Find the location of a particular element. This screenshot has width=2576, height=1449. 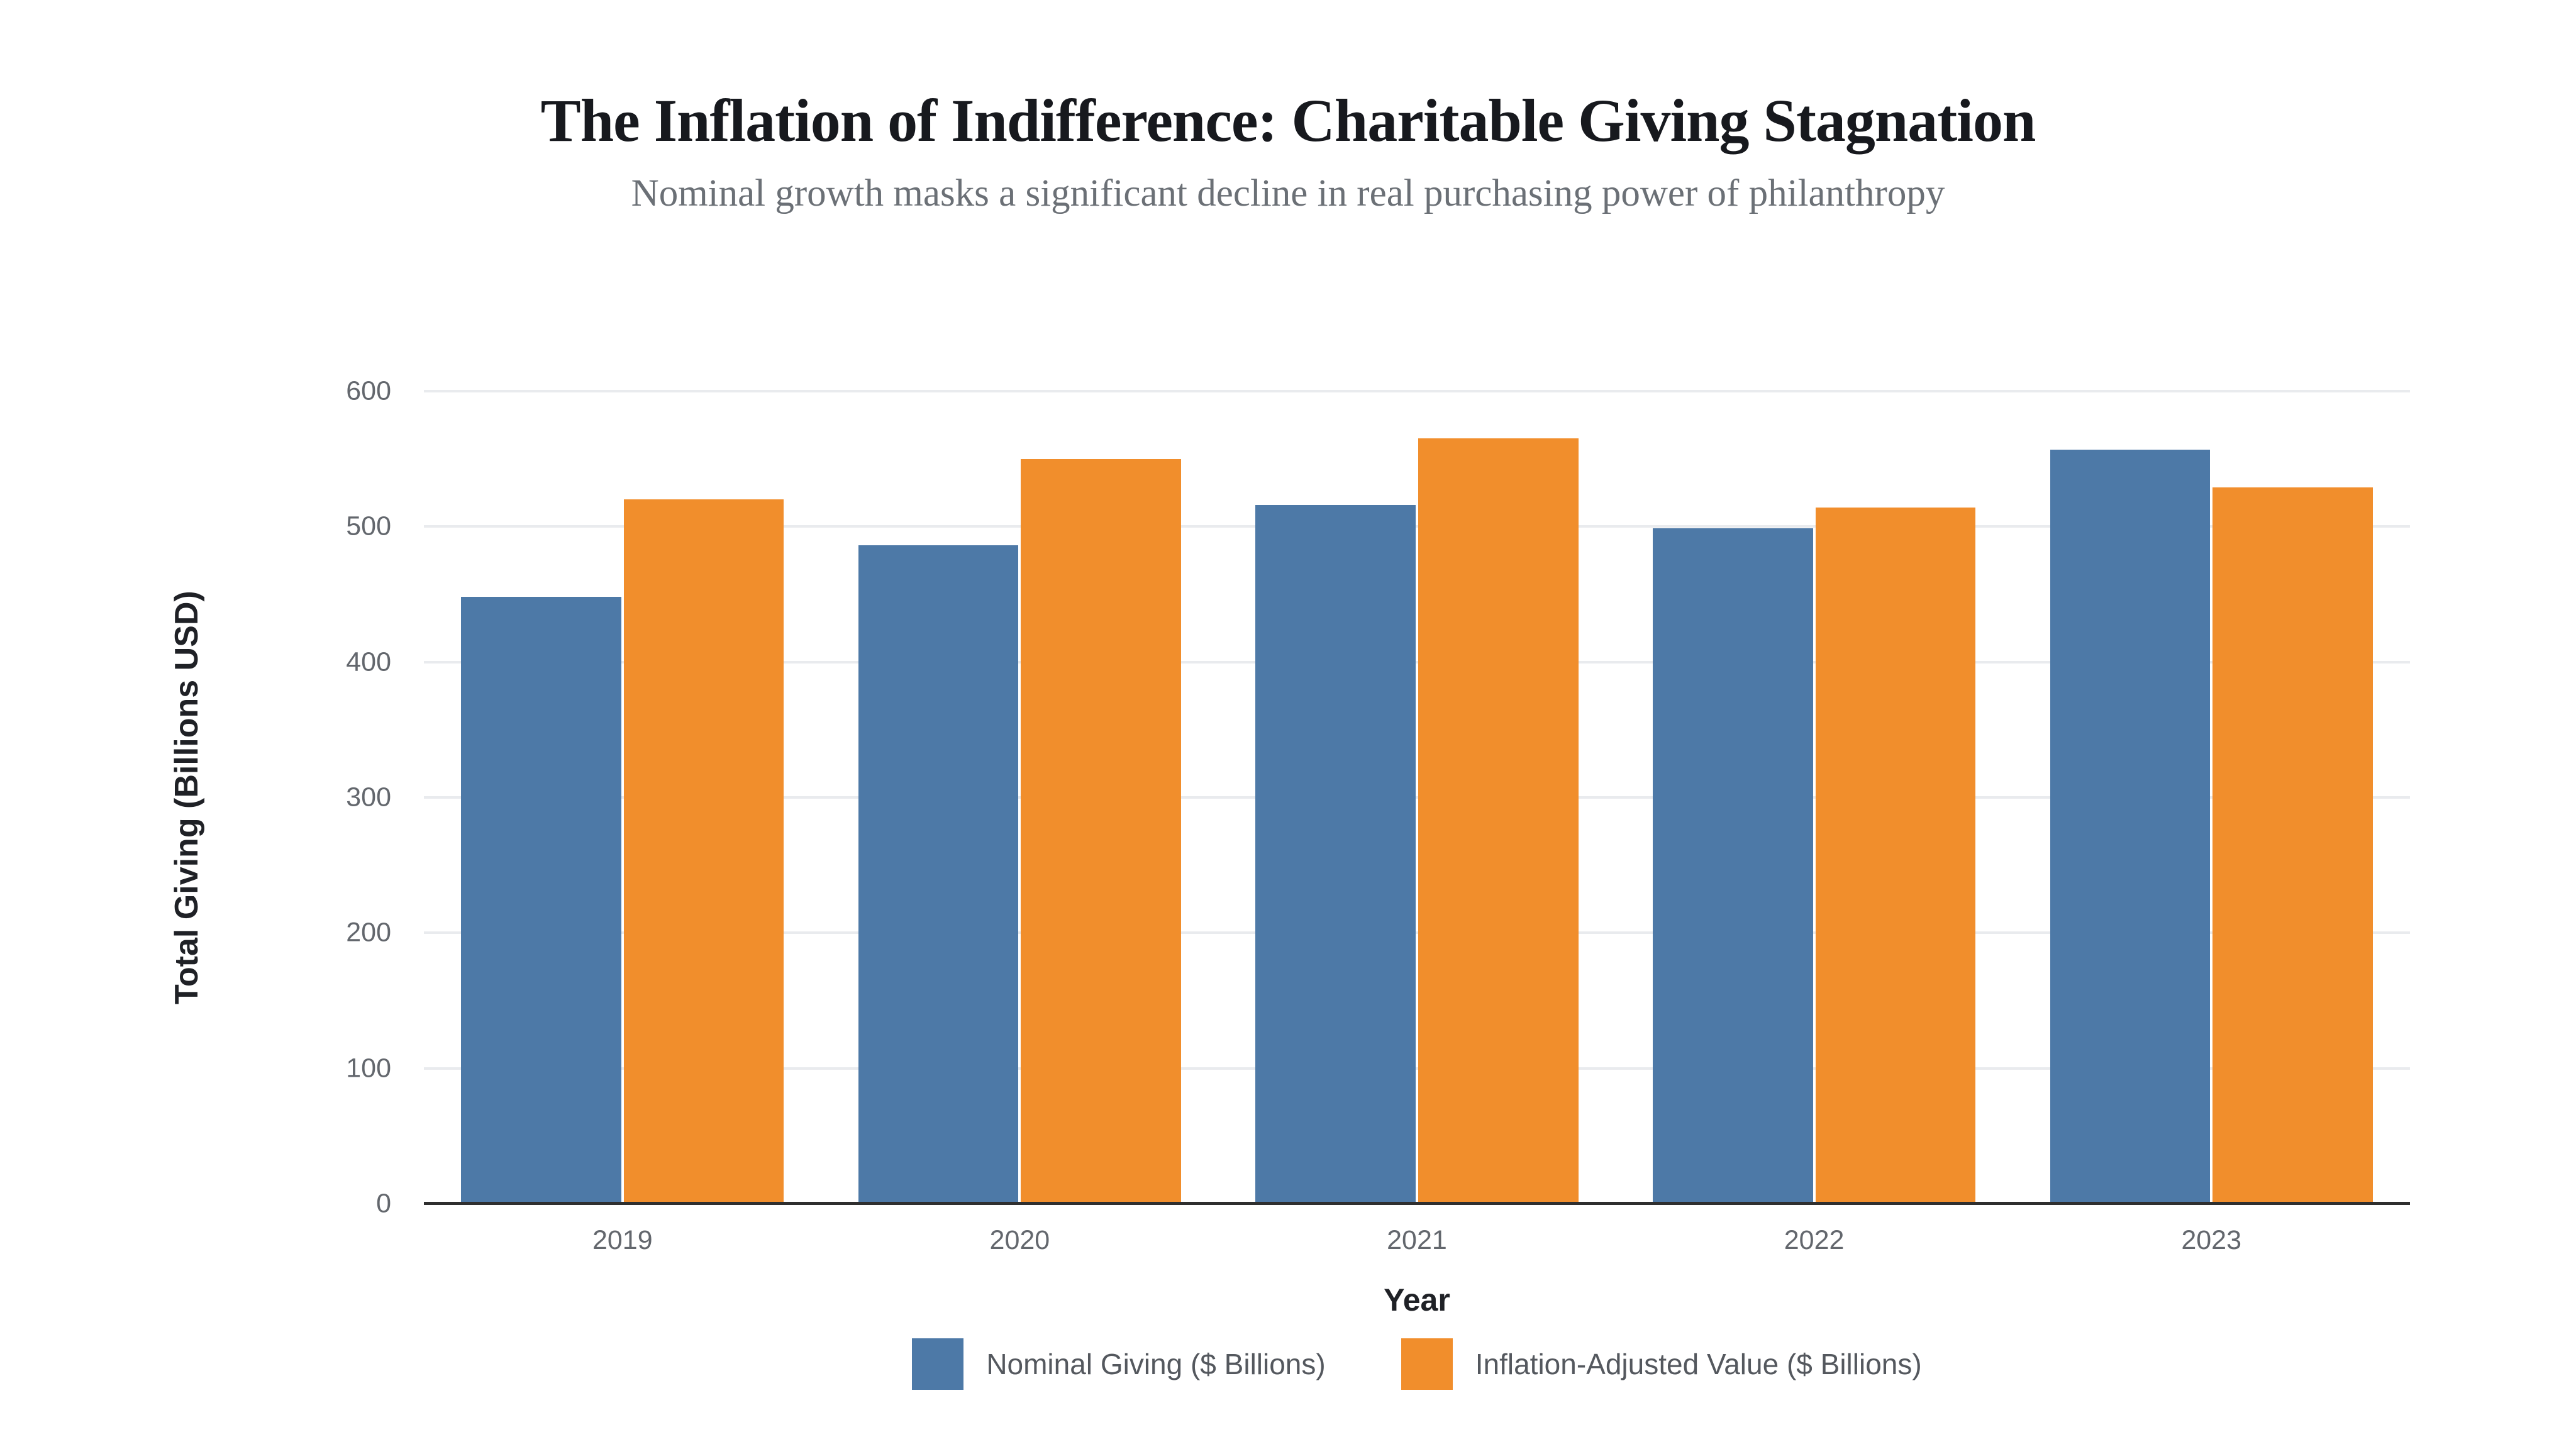

x-tick-label-2021: 2021 is located at coordinates (1417, 1240).